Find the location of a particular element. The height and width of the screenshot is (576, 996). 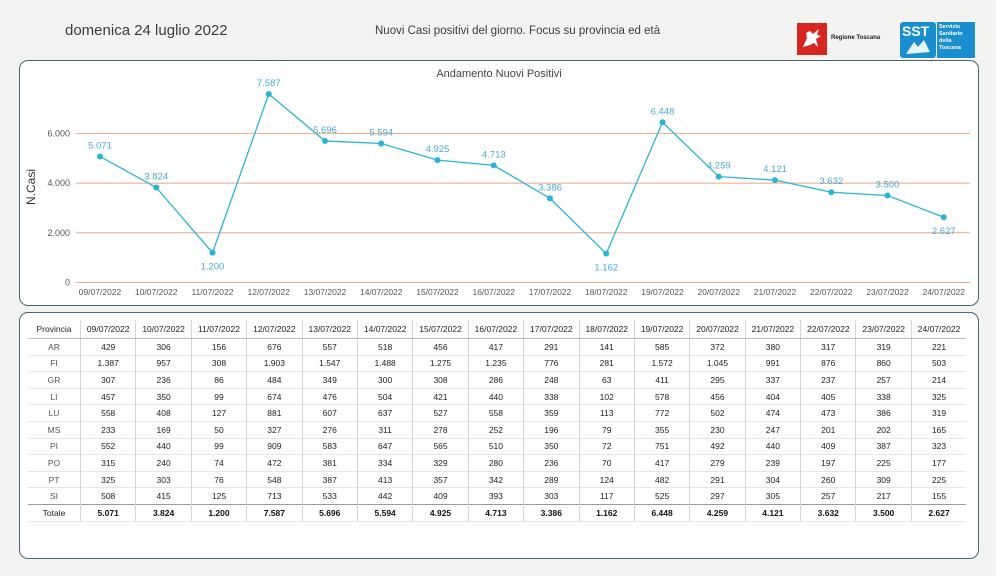

table-cell: 909 is located at coordinates (274, 446).